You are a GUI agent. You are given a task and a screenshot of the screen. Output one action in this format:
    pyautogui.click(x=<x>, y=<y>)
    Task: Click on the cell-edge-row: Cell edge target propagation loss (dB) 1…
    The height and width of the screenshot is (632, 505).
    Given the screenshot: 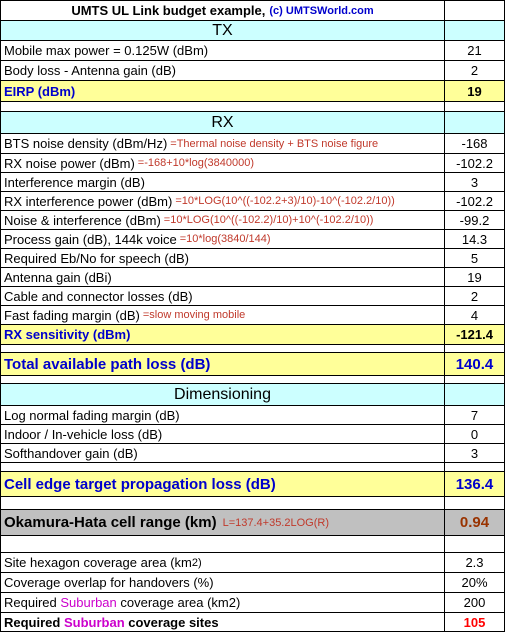 What is the action you would take?
    pyautogui.click(x=253, y=484)
    